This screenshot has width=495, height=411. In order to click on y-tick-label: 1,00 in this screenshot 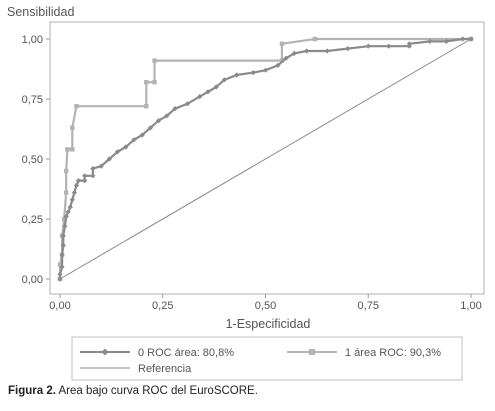, I will do `click(32, 40)`.